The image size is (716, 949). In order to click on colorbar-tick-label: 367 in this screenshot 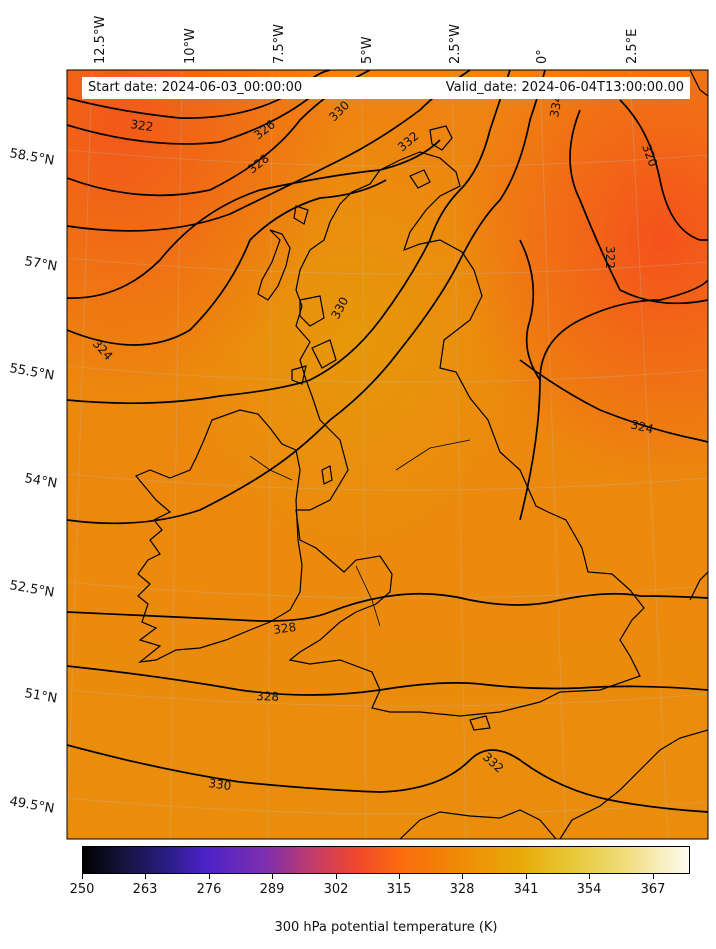, I will do `click(653, 889)`.